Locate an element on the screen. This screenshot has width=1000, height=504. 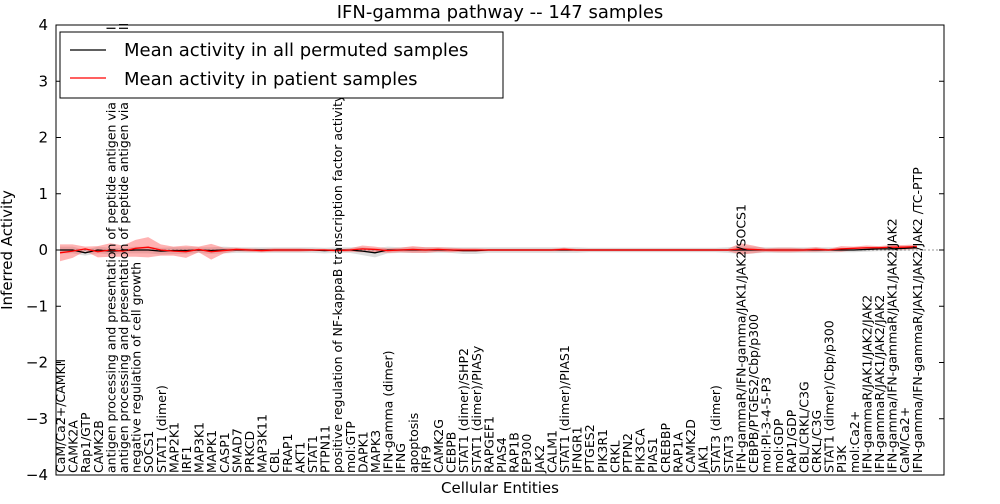
x-tick-label: STAT1 (dimer)/PIAS1 is located at coordinates (564, 409).